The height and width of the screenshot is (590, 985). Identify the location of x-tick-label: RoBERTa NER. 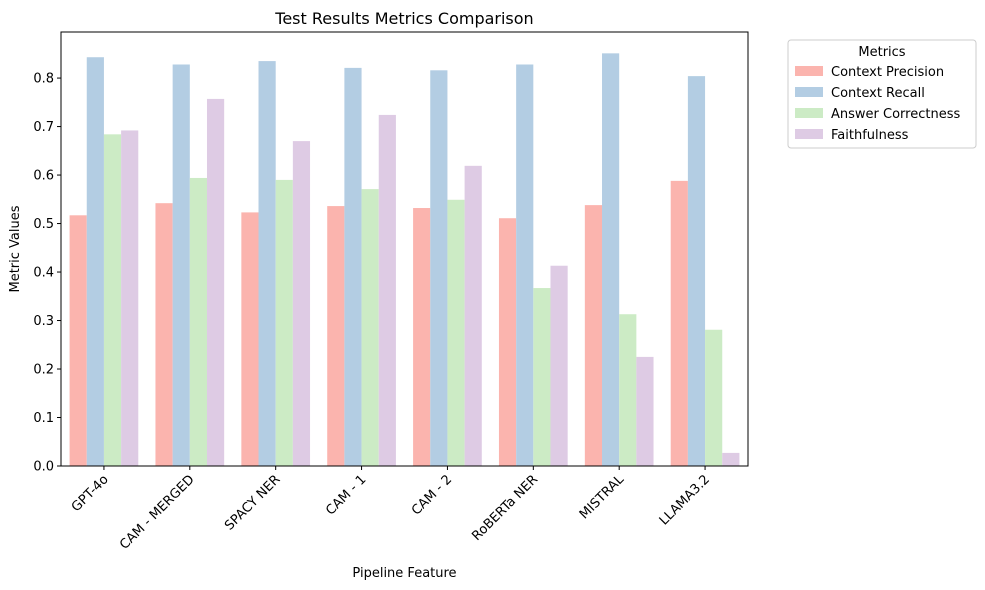
(505, 508).